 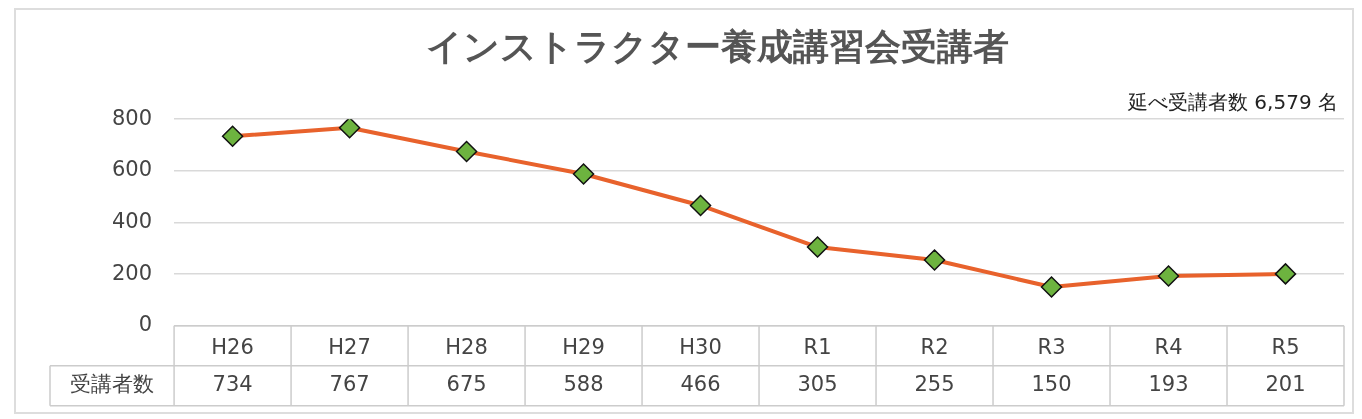 I want to click on x-tick-label: R4, so click(x=1168, y=346).